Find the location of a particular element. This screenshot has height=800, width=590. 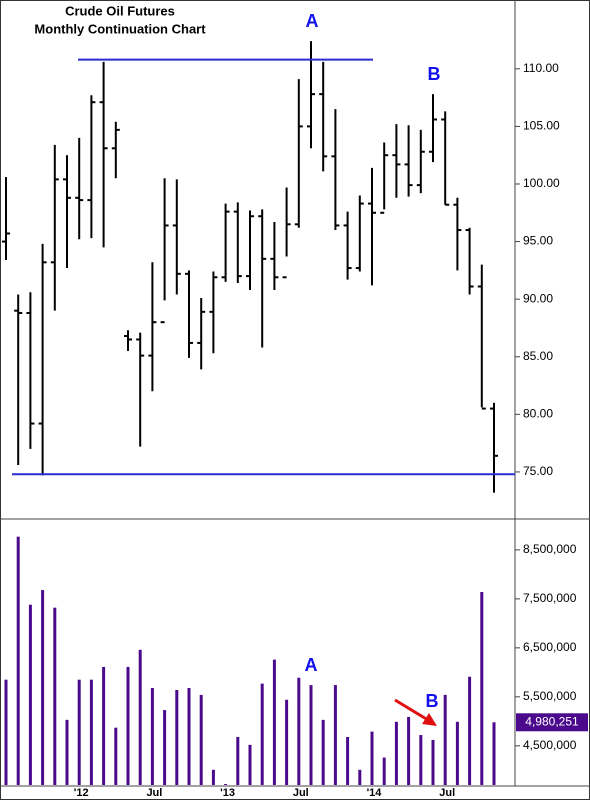

last-value-label: 4,980,251 is located at coordinates (552, 721).